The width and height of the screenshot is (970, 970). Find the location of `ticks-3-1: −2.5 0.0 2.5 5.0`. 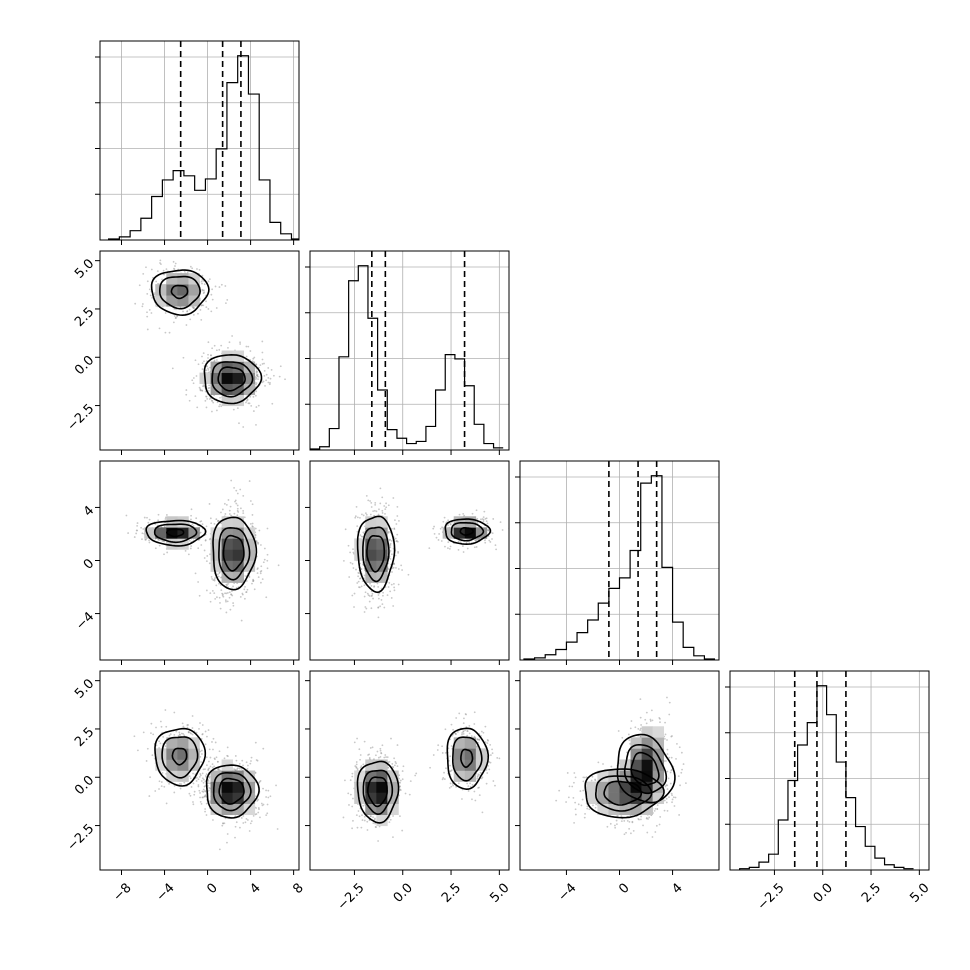

ticks-3-1: −2.5 0.0 2.5 5.0 is located at coordinates (409, 797).